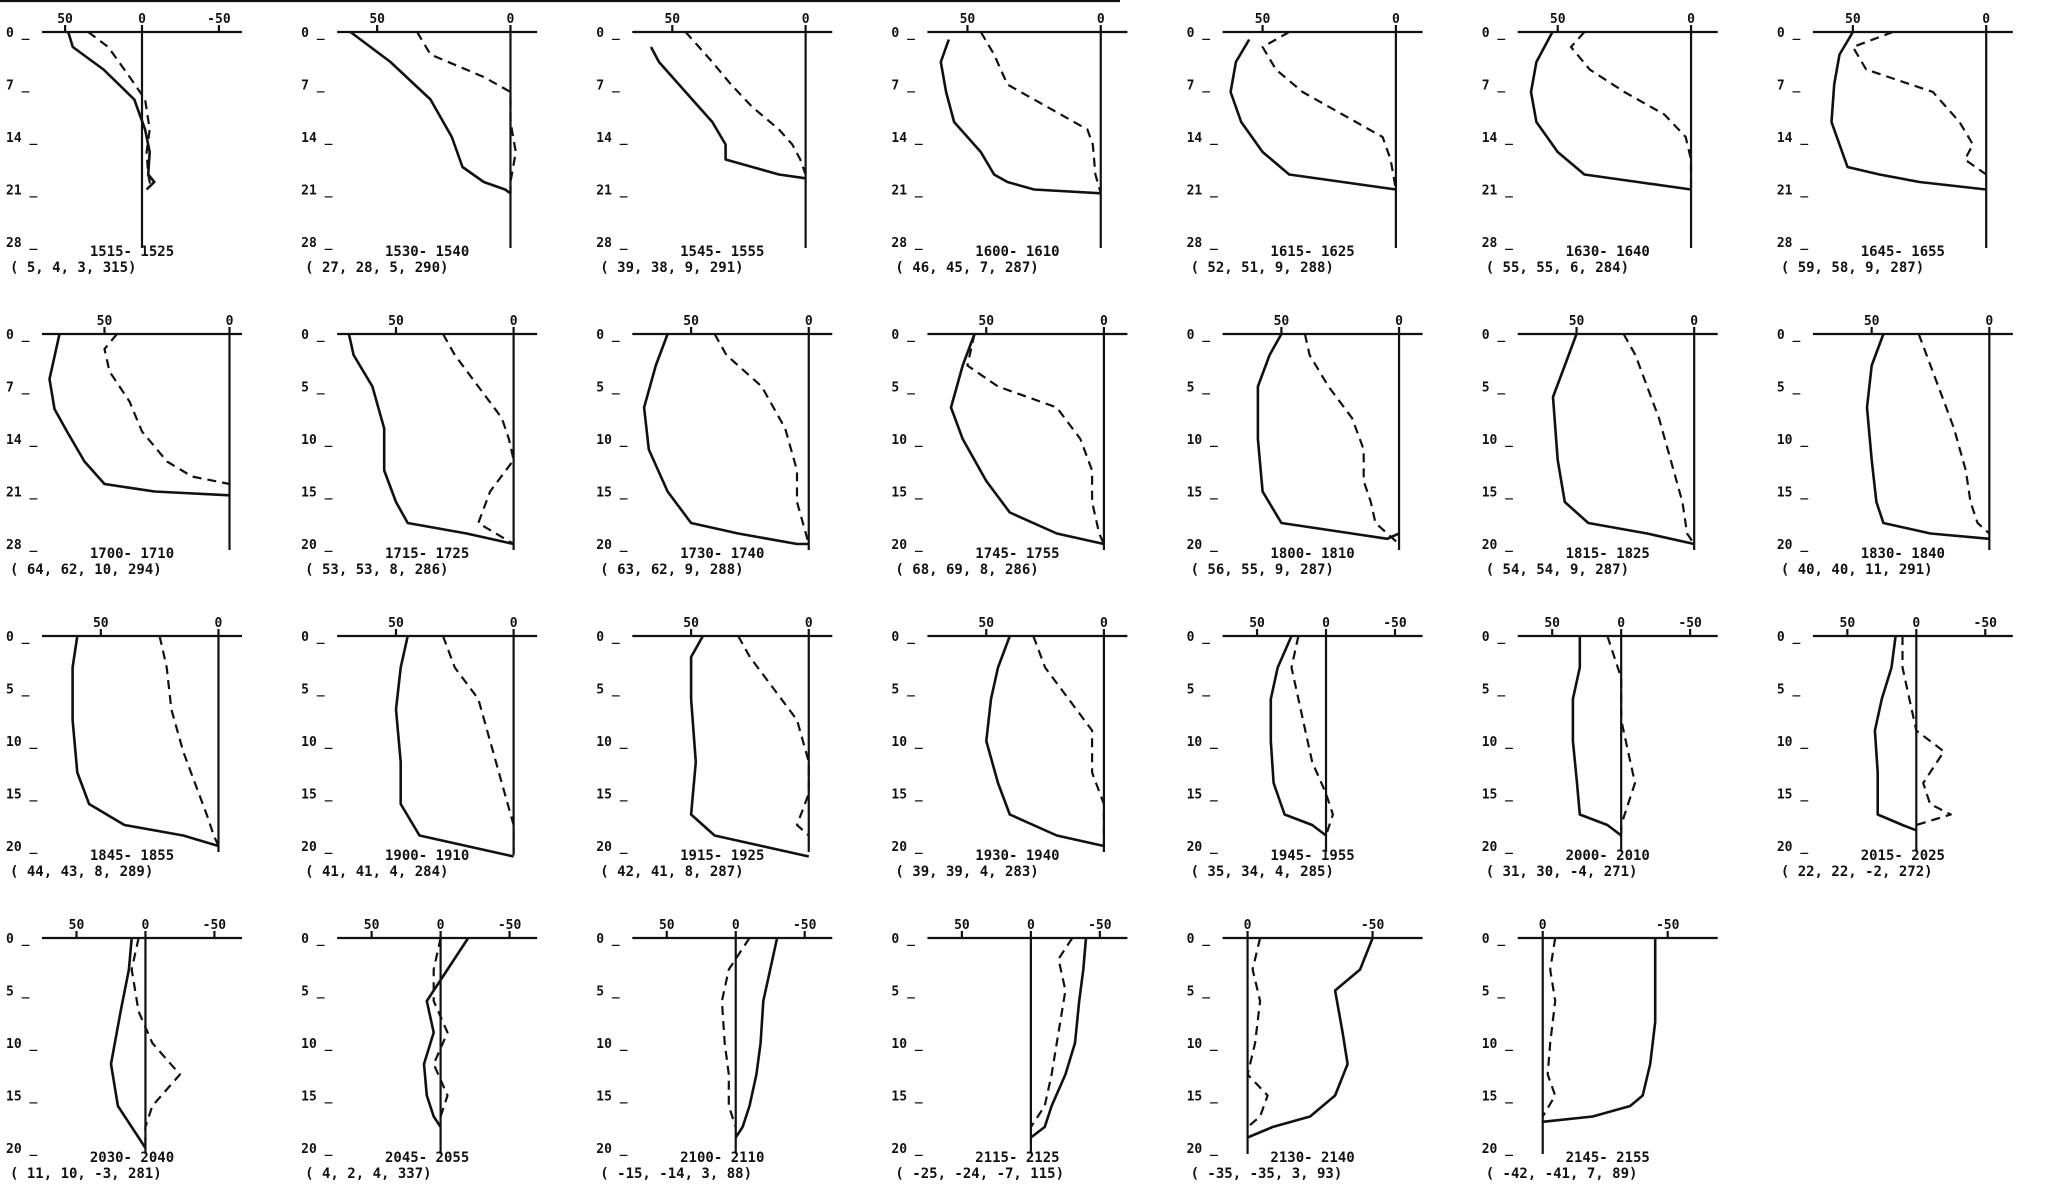 This screenshot has width=2066, height=1200. What do you see at coordinates (313, 86) in the screenshot?
I see `y-tick-label: 7 _` at bounding box center [313, 86].